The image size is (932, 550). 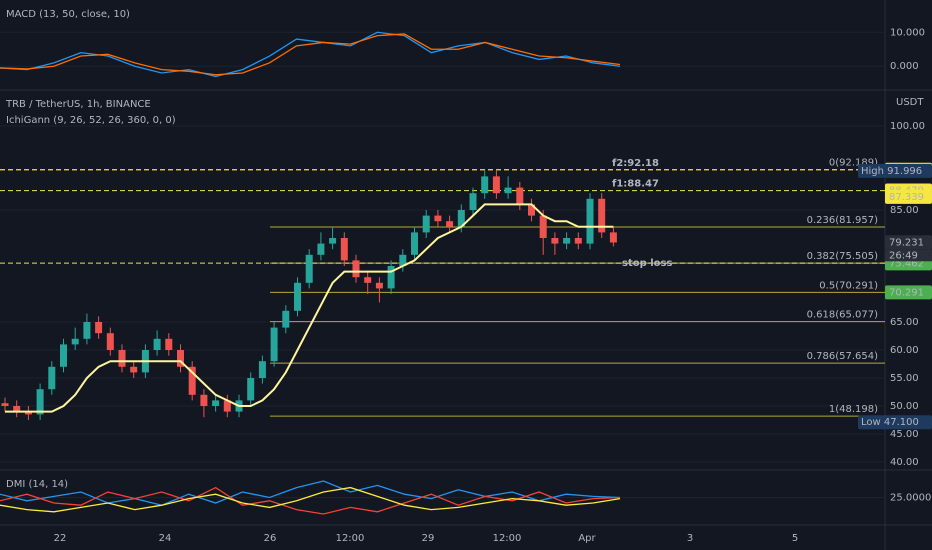 What do you see at coordinates (647, 263) in the screenshot?
I see `target-label: stop loss` at bounding box center [647, 263].